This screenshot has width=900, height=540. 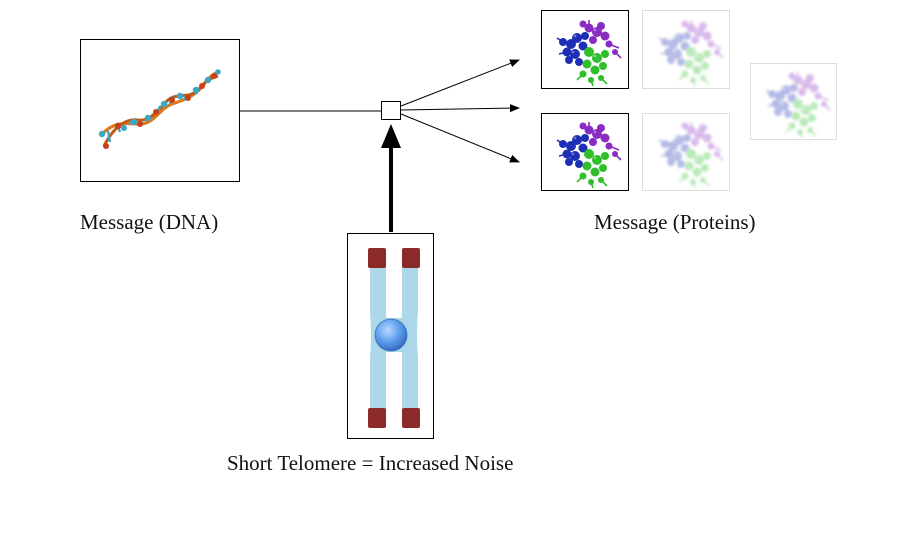 I want to click on protein-box-right-faded, so click(x=793, y=101).